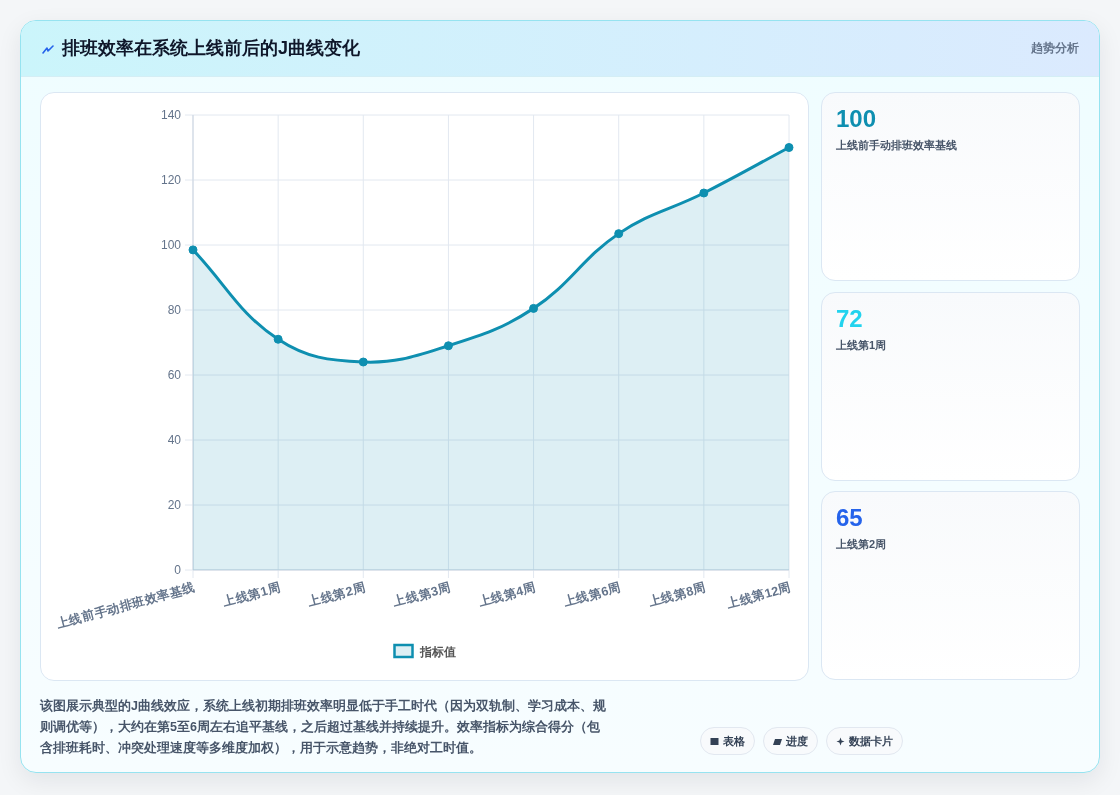 The image size is (1120, 795). I want to click on x-tick-label: 上线第4周, so click(506, 595).